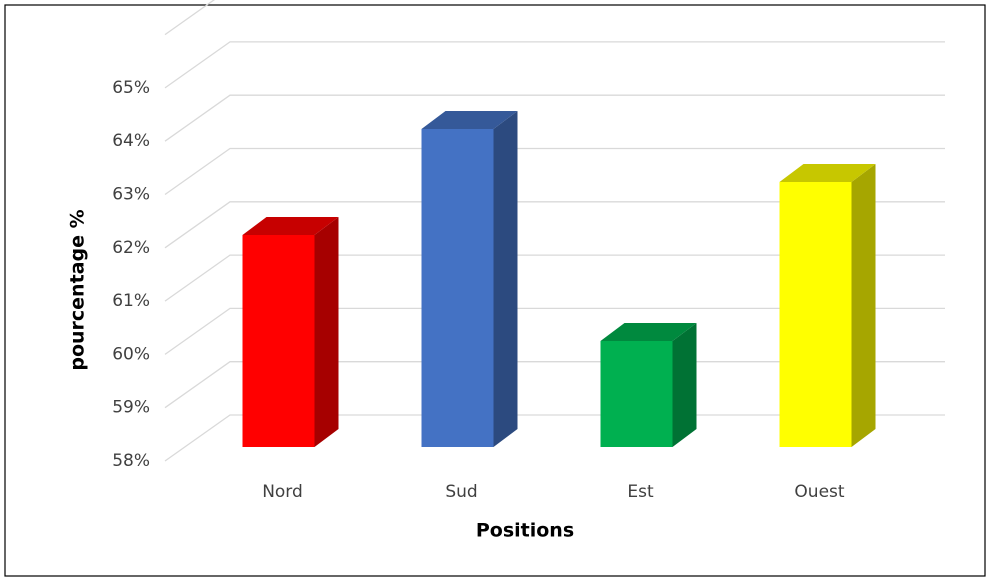 The height and width of the screenshot is (581, 990). I want to click on y-tick-label: 61%, so click(131, 301).